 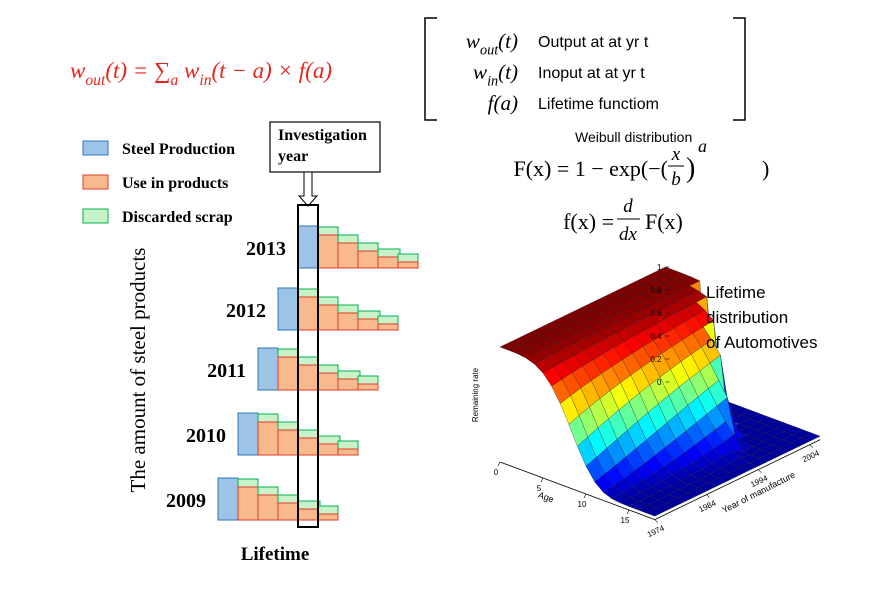 I want to click on bracket, so click(x=585, y=69).